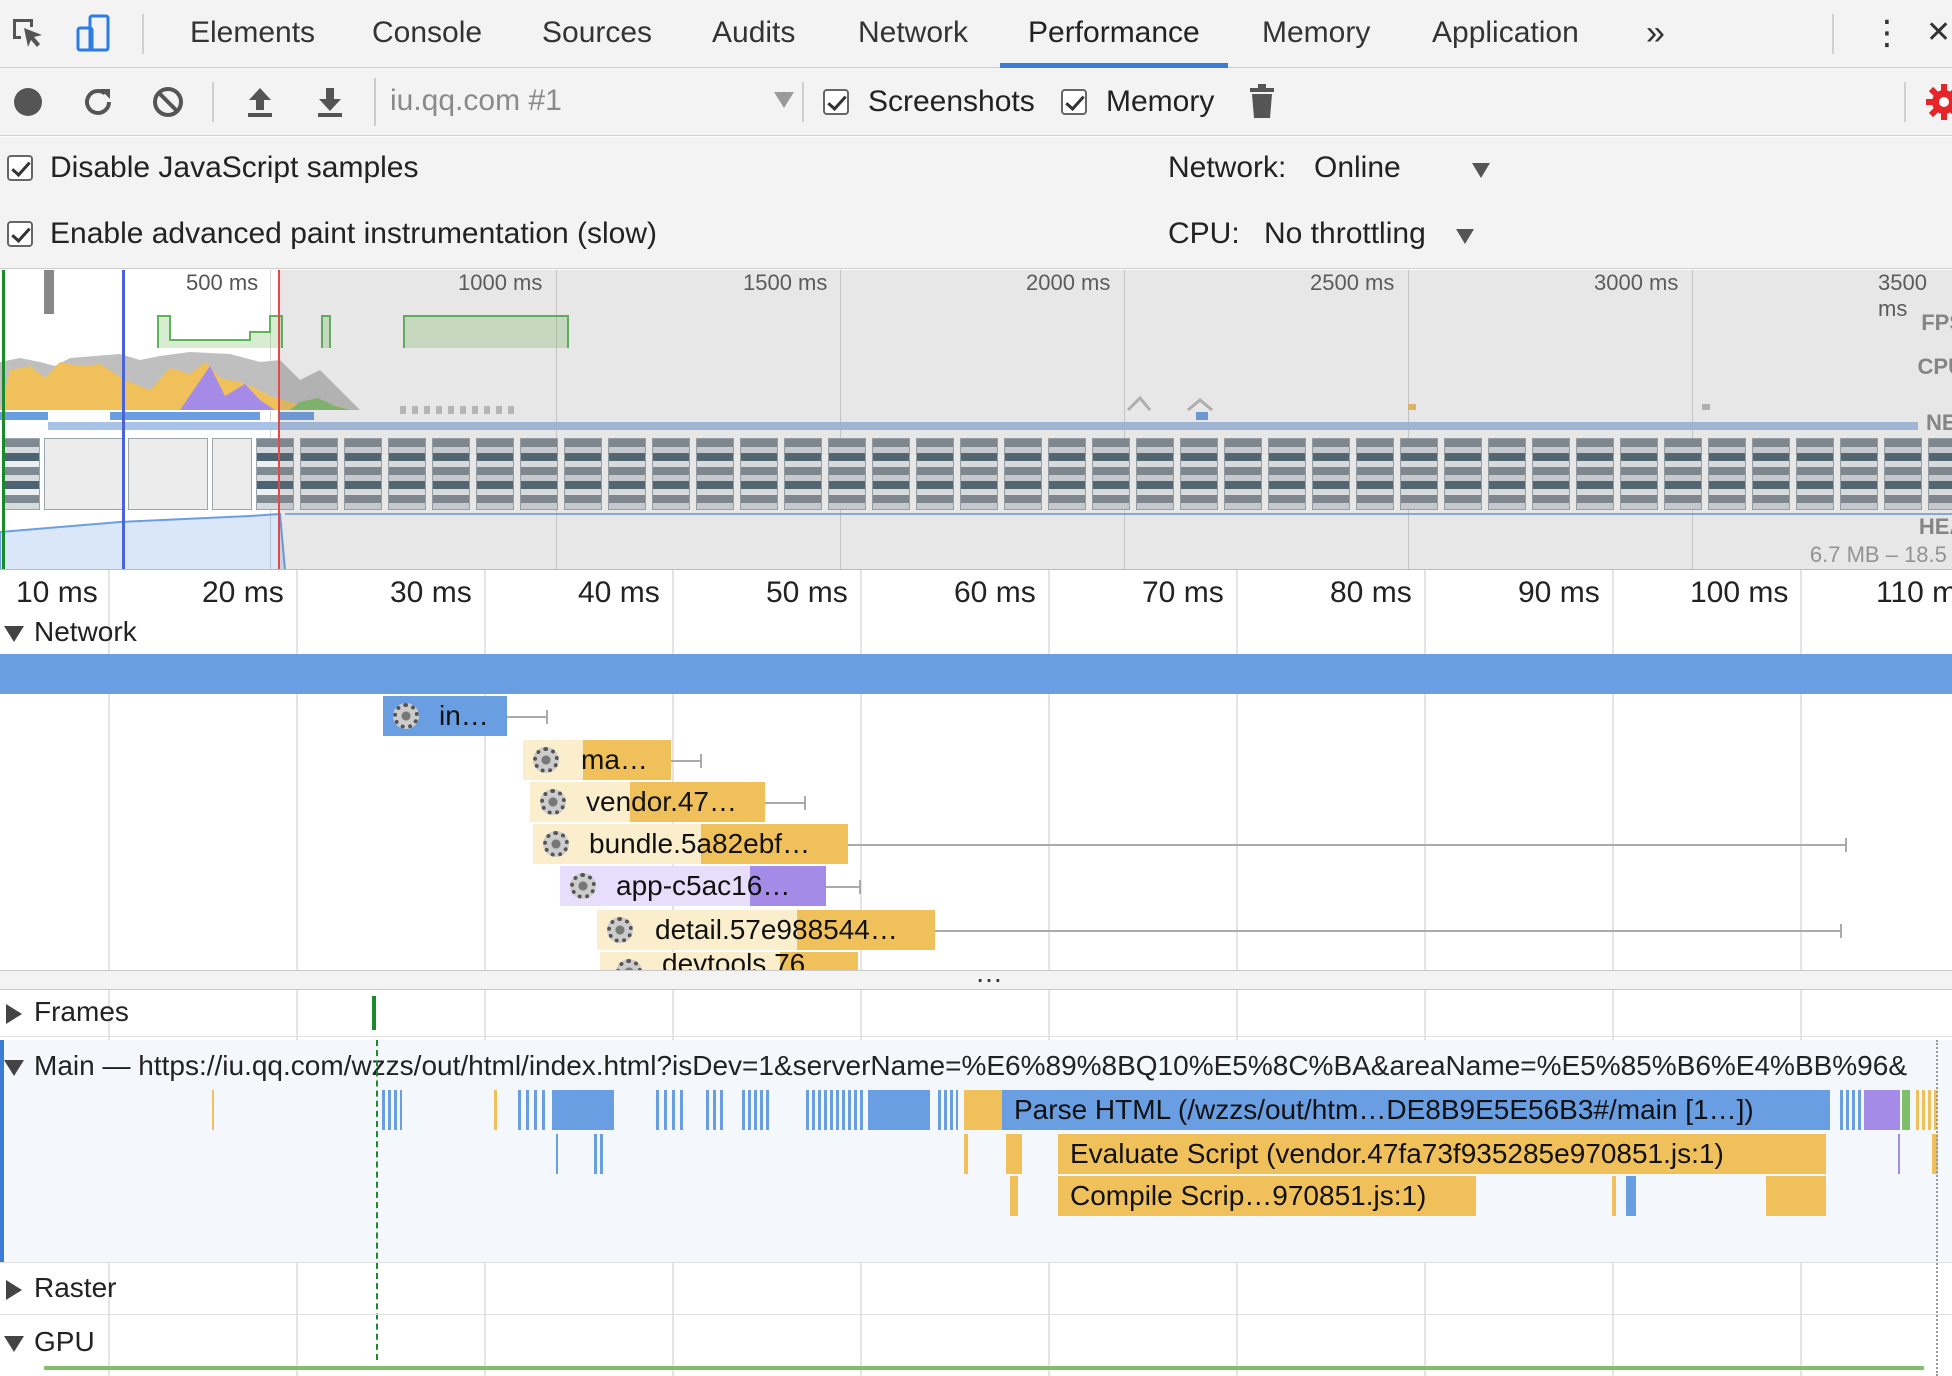 The image size is (1952, 1376). What do you see at coordinates (1345, 233) in the screenshot?
I see `cpu-throttle-select: No throttling` at bounding box center [1345, 233].